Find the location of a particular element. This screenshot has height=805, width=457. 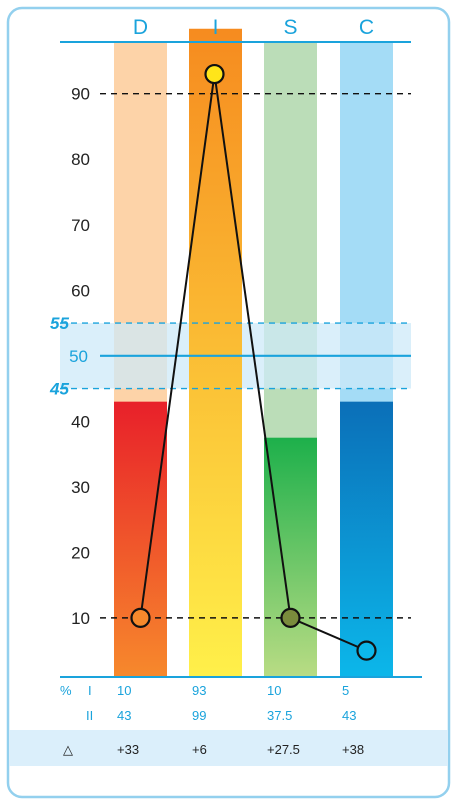

difference-row-background is located at coordinates (228, 748).